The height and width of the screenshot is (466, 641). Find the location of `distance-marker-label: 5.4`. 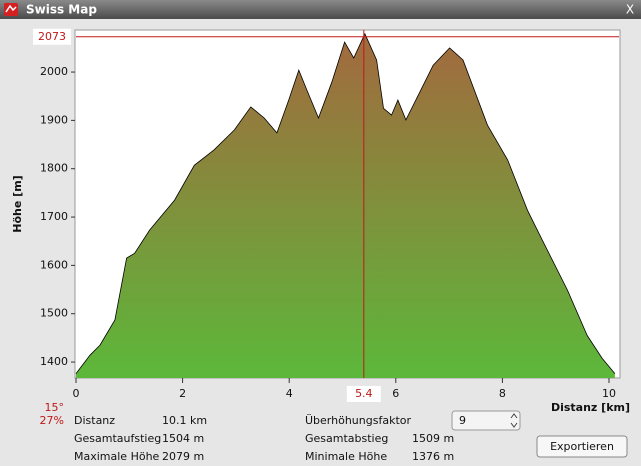

distance-marker-label: 5.4 is located at coordinates (364, 393).